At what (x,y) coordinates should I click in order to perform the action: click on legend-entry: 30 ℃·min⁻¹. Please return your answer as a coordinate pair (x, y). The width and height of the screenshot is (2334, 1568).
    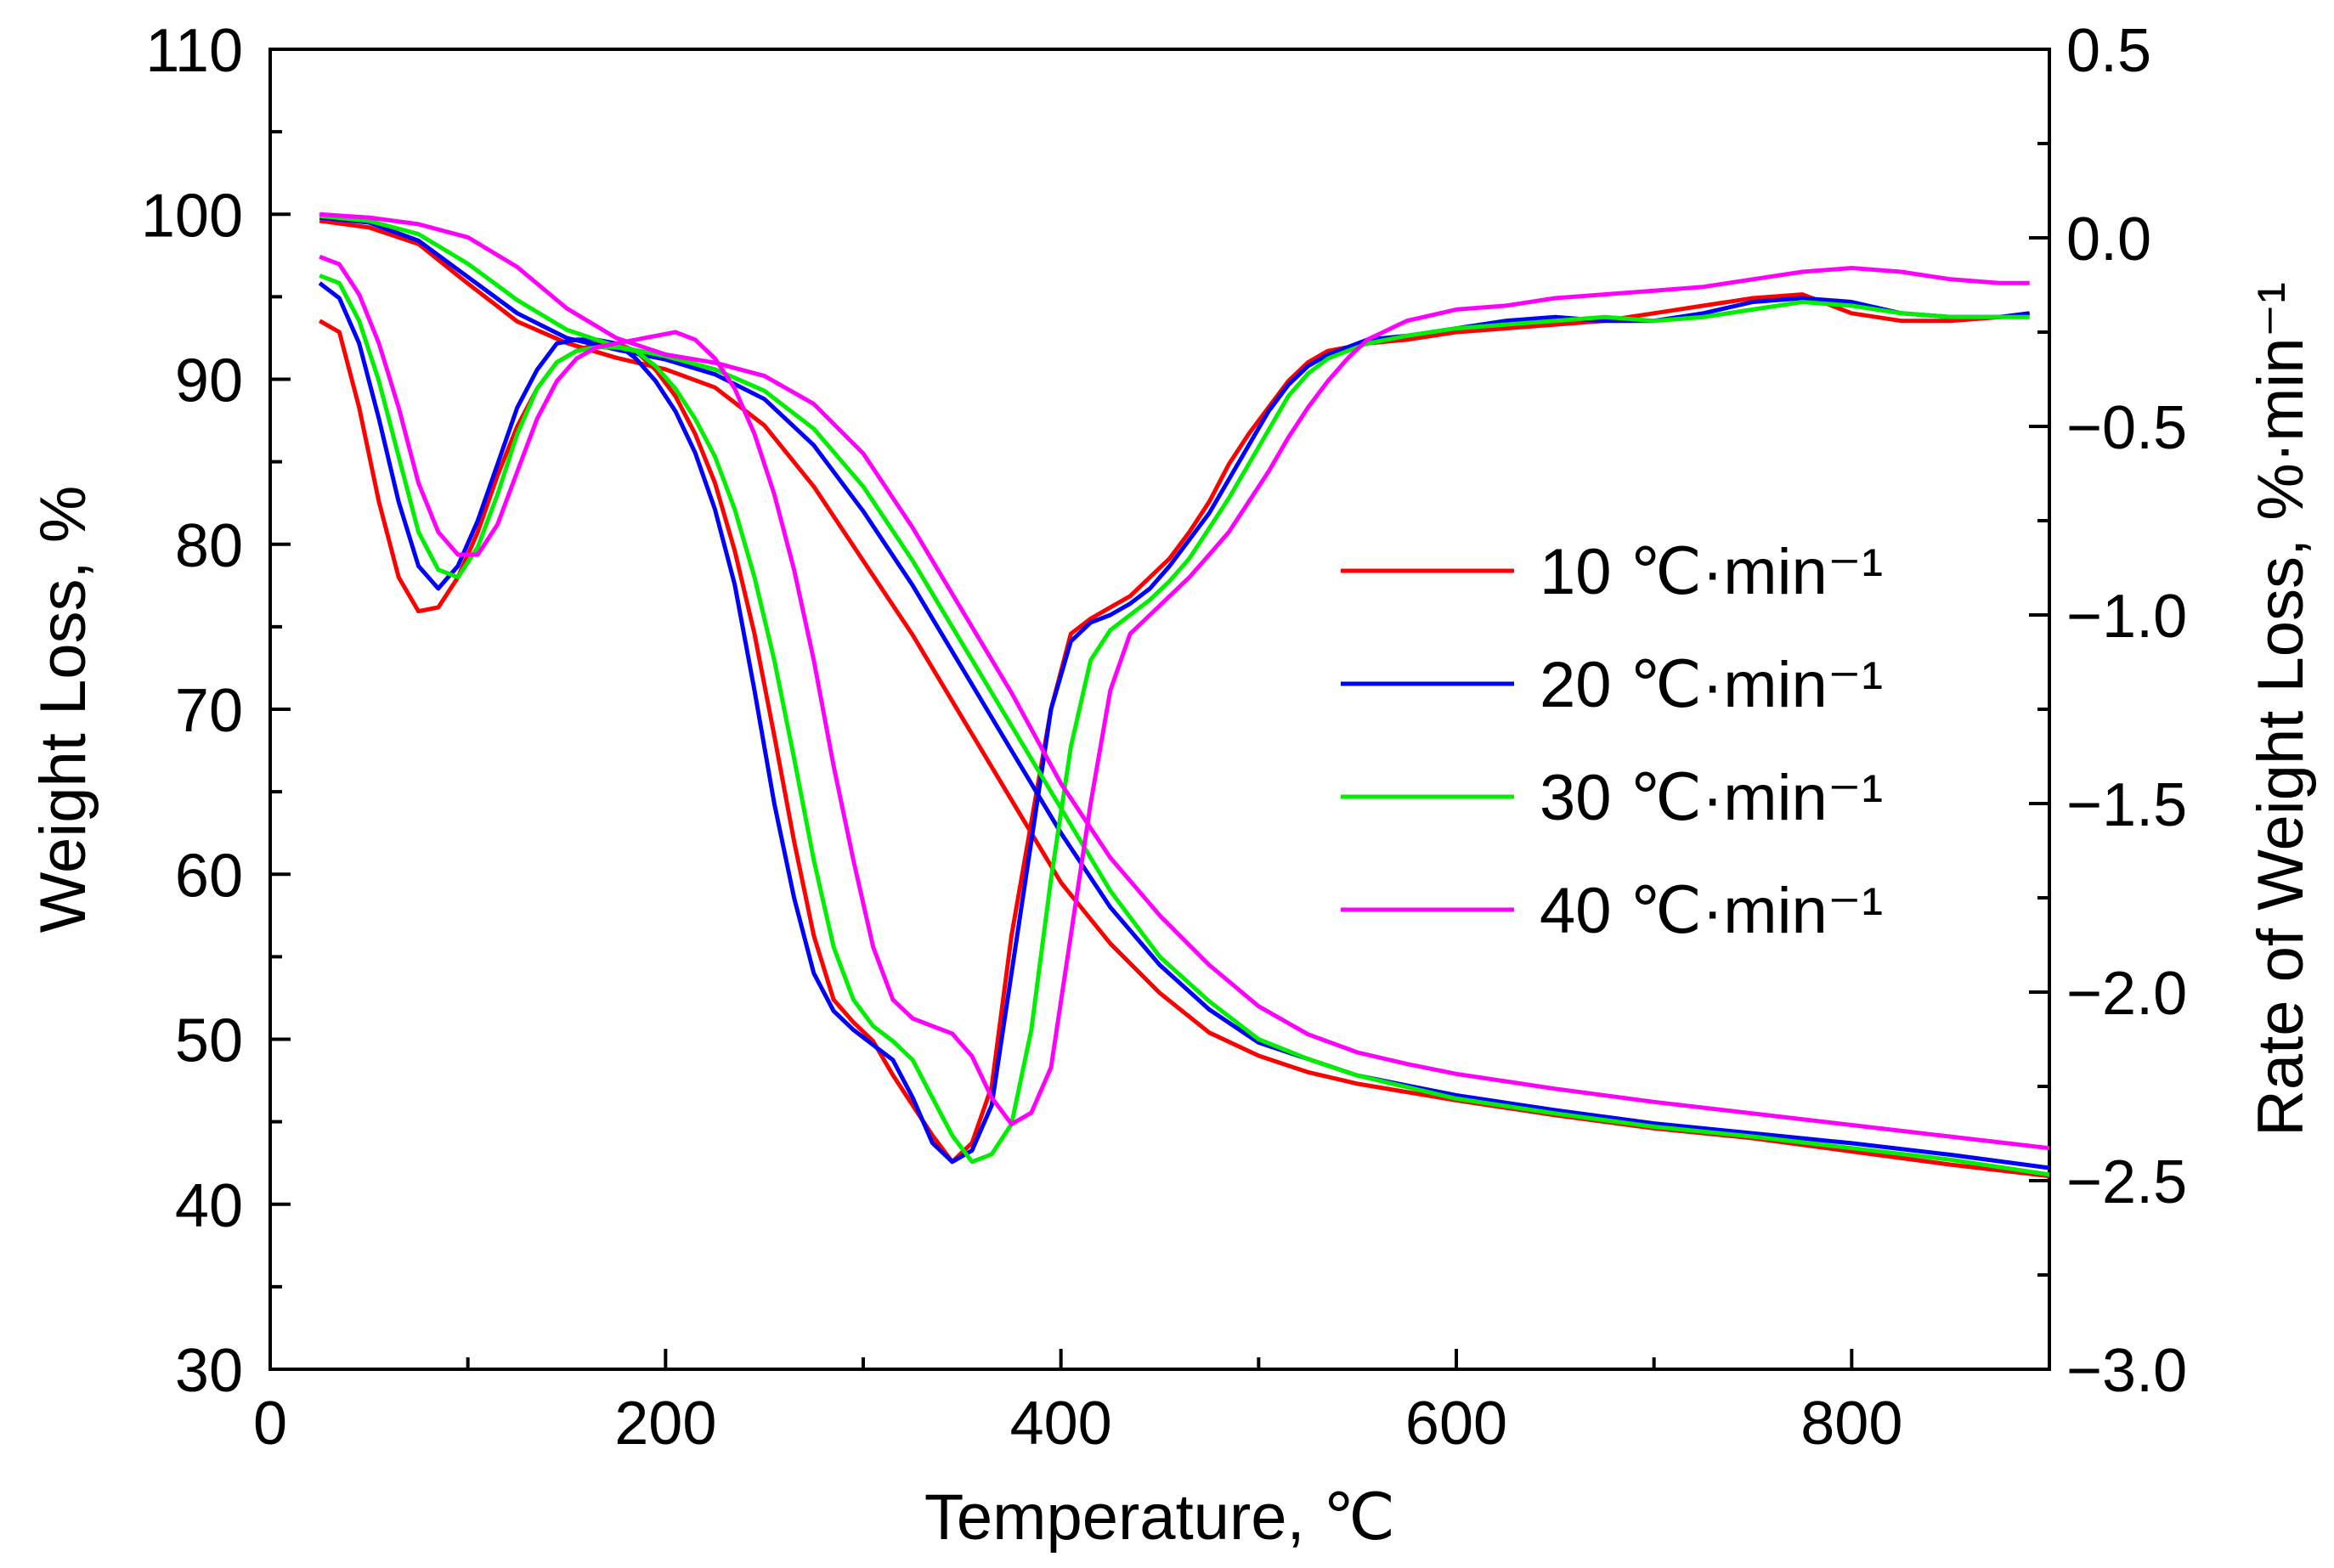
    Looking at the image, I should click on (1612, 798).